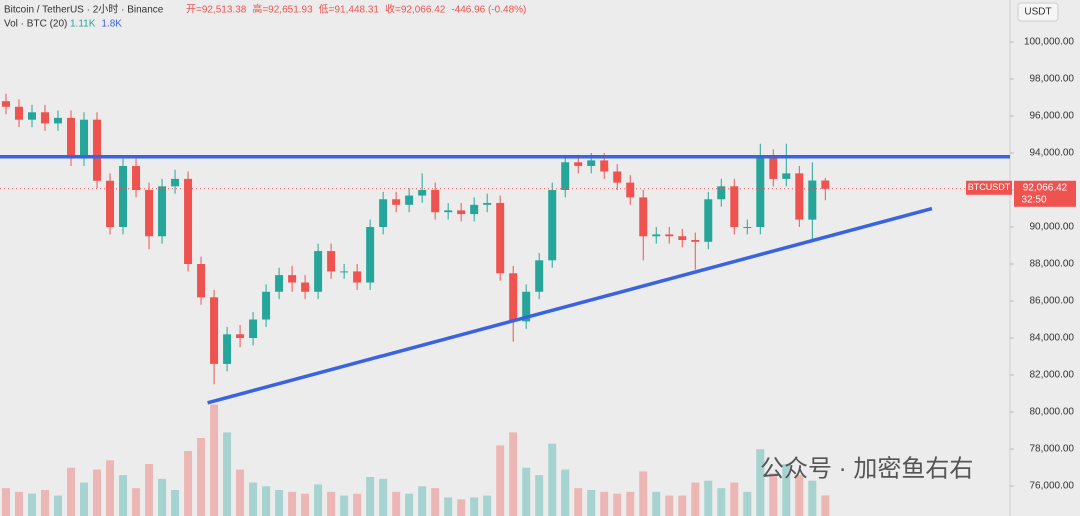 This screenshot has width=1080, height=516. What do you see at coordinates (1052, 227) in the screenshot?
I see `y-tick-label: 90,000.00` at bounding box center [1052, 227].